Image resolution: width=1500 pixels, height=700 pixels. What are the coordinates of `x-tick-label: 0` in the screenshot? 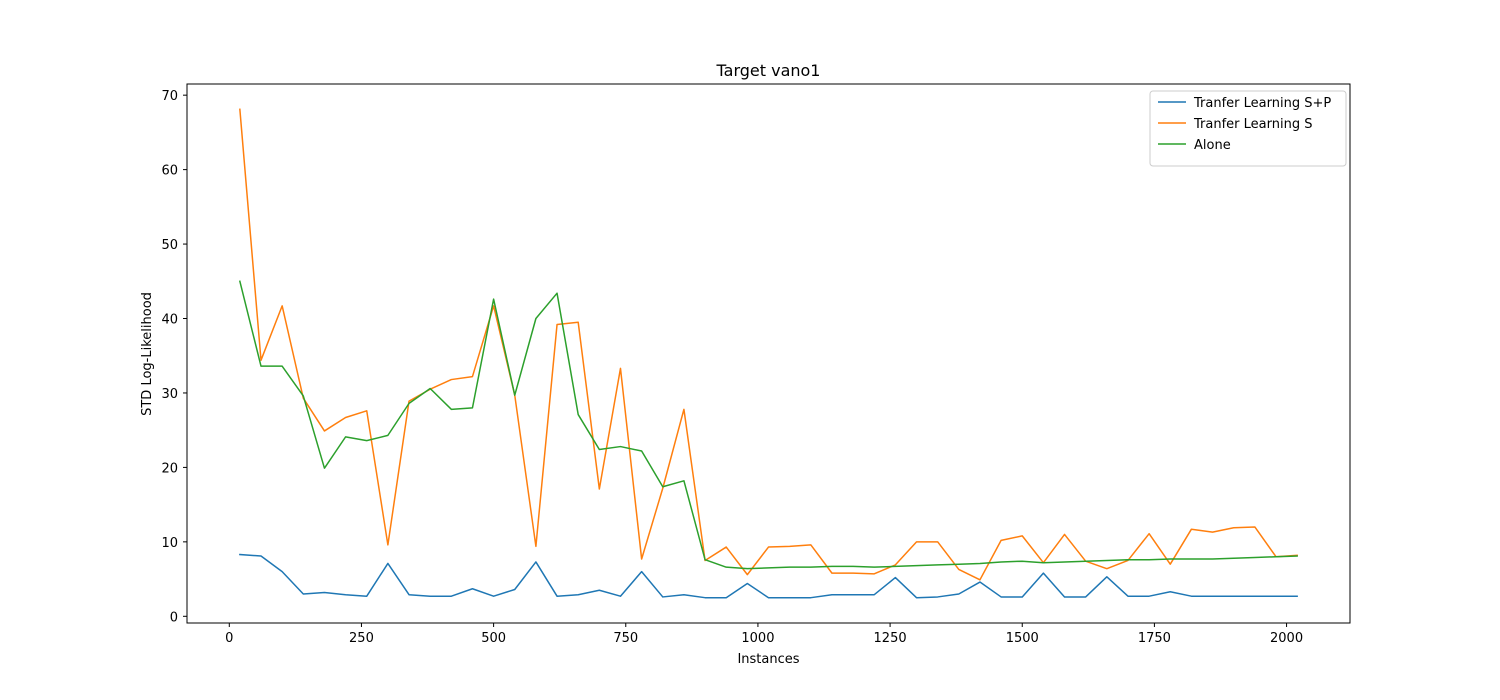 It's located at (229, 638).